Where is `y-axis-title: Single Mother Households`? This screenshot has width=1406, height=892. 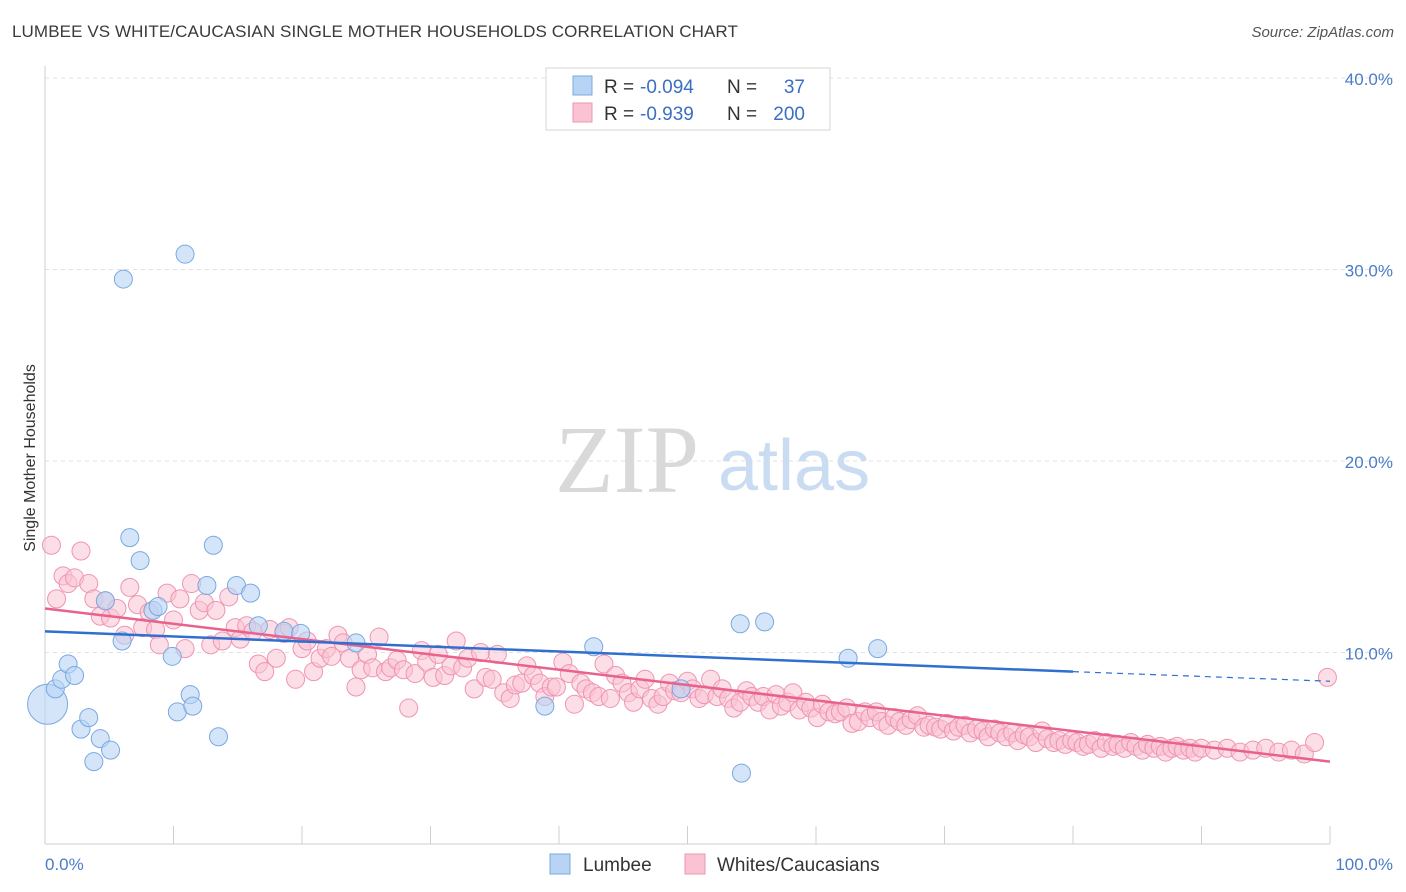
y-axis-title: Single Mother Households is located at coordinates (30, 458).